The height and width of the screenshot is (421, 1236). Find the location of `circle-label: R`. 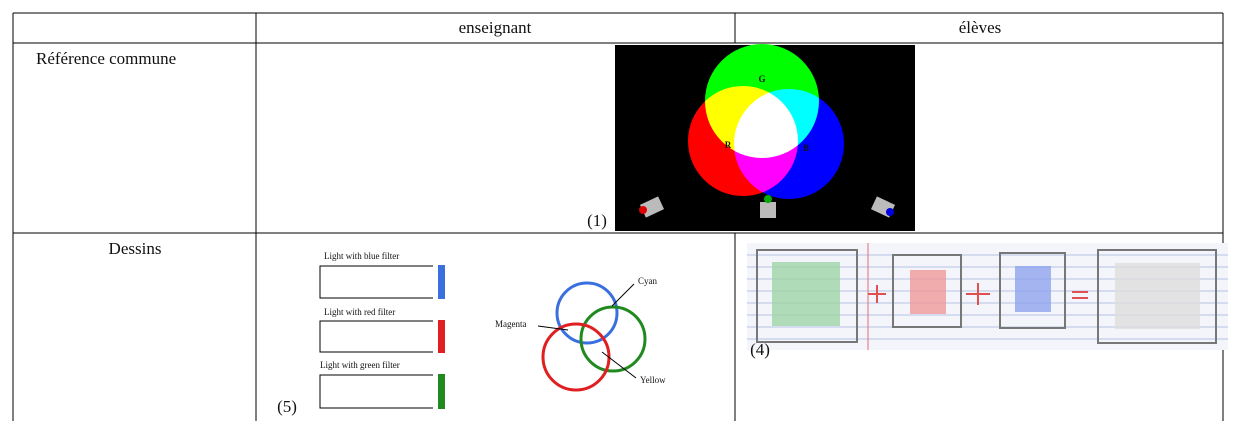

circle-label: R is located at coordinates (728, 145).